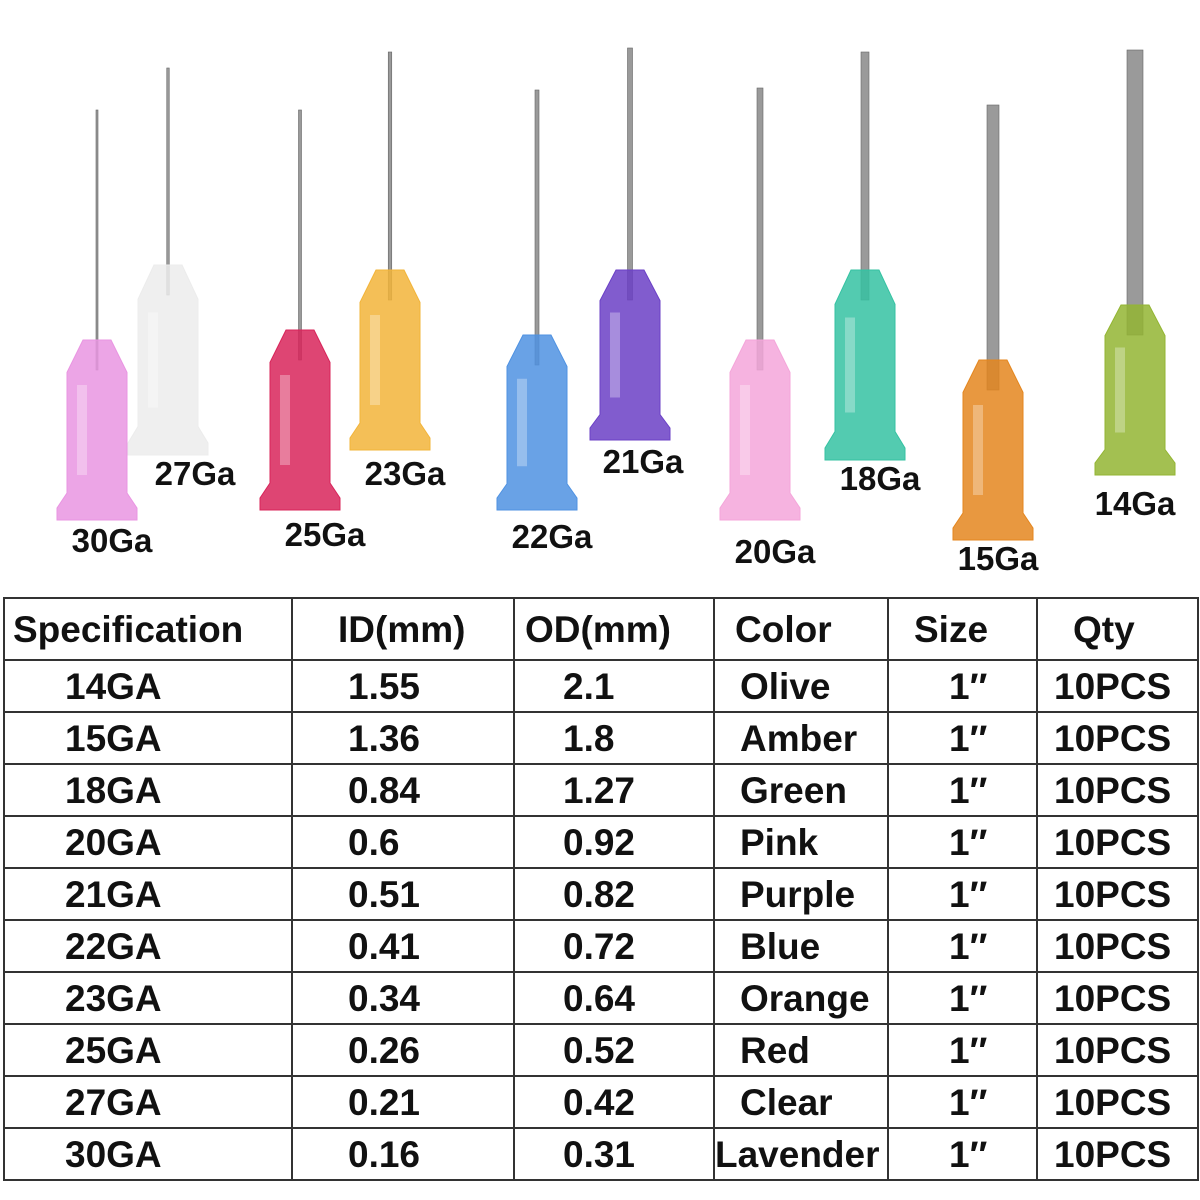 The image size is (1200, 1200). Describe the element at coordinates (601, 629) in the screenshot. I see `header-row: Specification ID(mm) OD(mm) Color Size Qty` at that location.